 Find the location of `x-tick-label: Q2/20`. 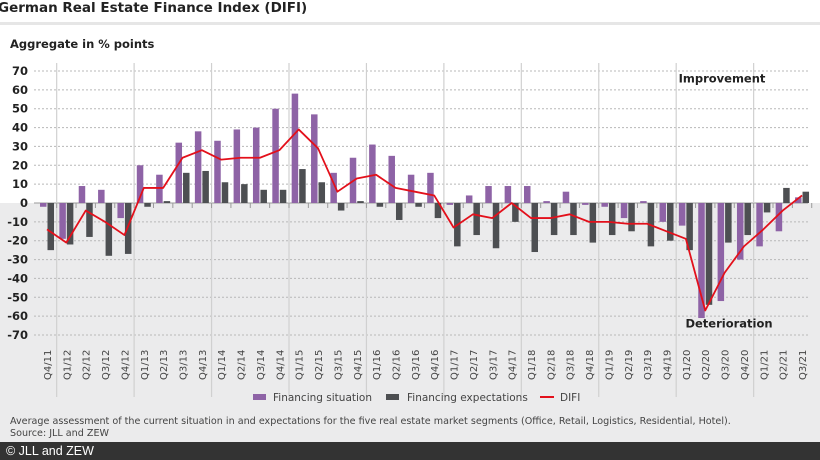

x-tick-label: Q2/20 is located at coordinates (706, 365).